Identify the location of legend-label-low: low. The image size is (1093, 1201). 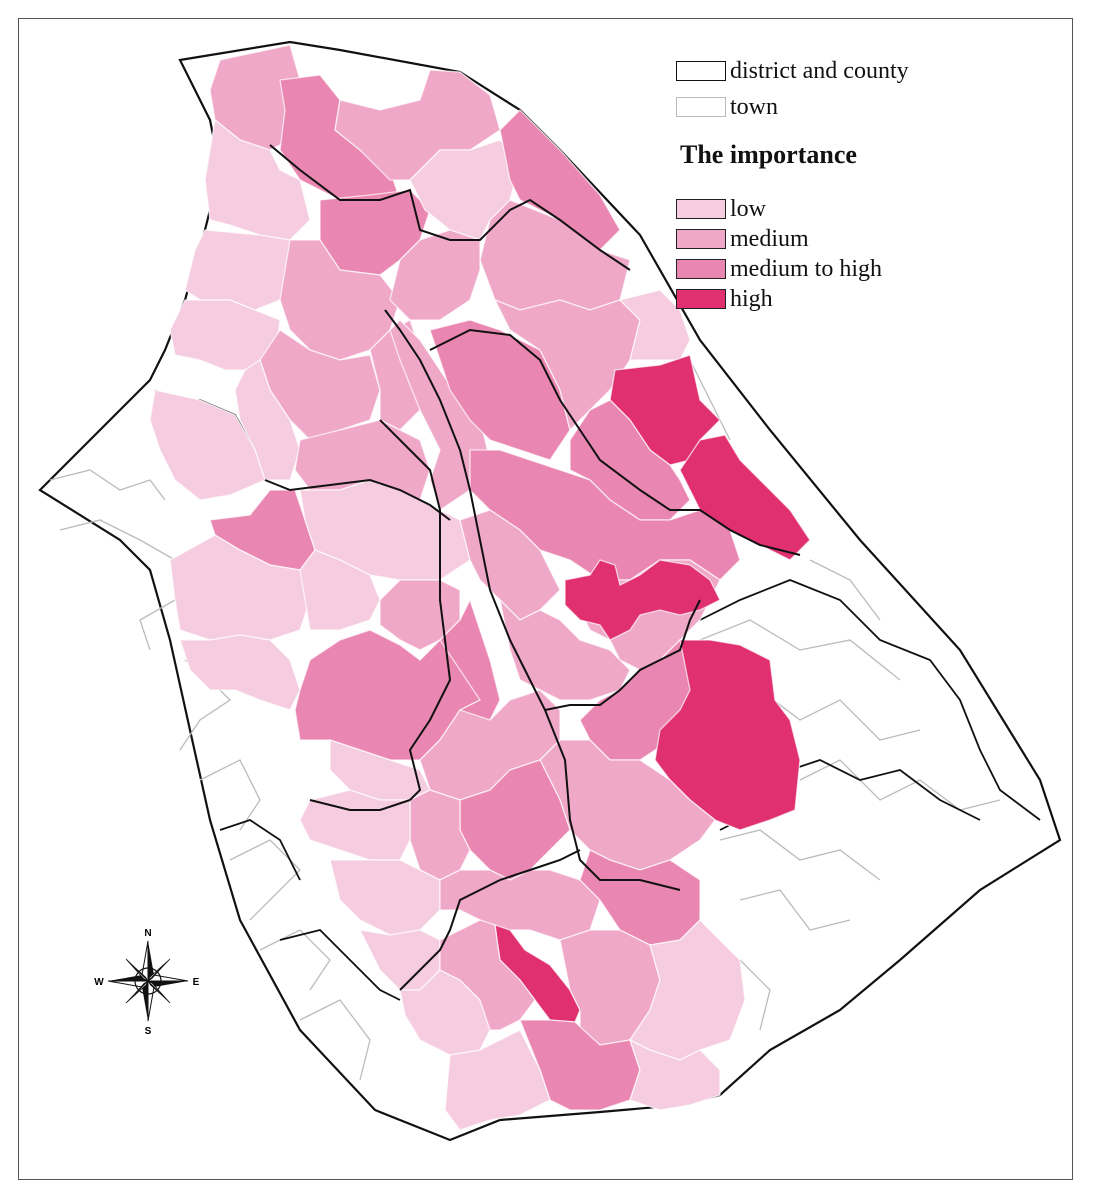
(748, 209).